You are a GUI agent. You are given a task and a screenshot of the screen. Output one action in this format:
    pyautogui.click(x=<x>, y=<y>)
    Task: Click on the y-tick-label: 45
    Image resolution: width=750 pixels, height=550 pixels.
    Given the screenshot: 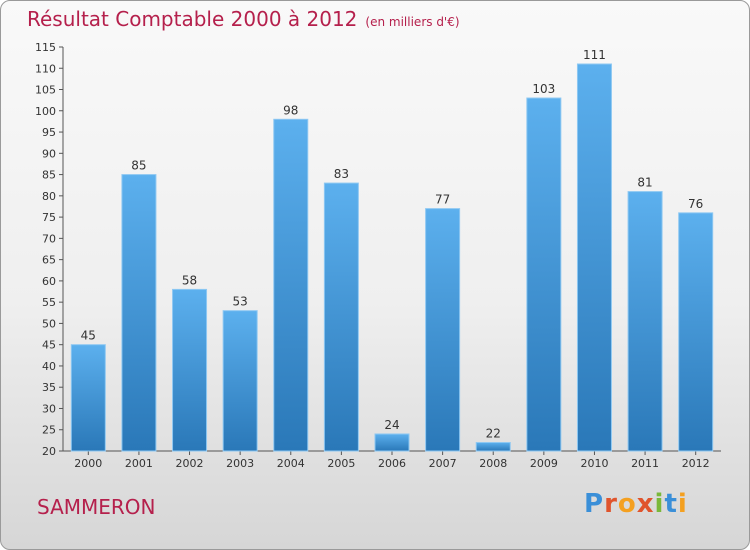 What is the action you would take?
    pyautogui.click(x=49, y=345)
    